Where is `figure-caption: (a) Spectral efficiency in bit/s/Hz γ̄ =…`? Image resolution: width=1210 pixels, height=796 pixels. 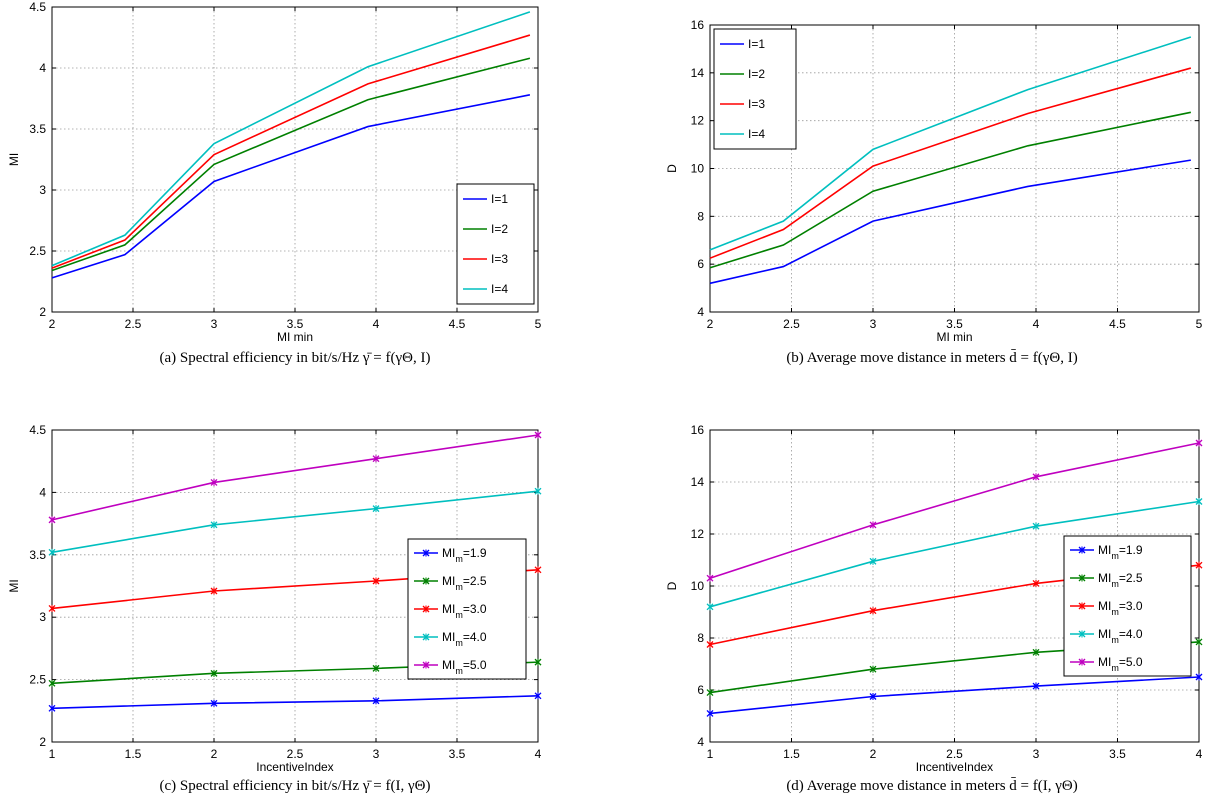
figure-caption: (a) Spectral efficiency in bit/s/Hz γ̄ =… is located at coordinates (295, 358).